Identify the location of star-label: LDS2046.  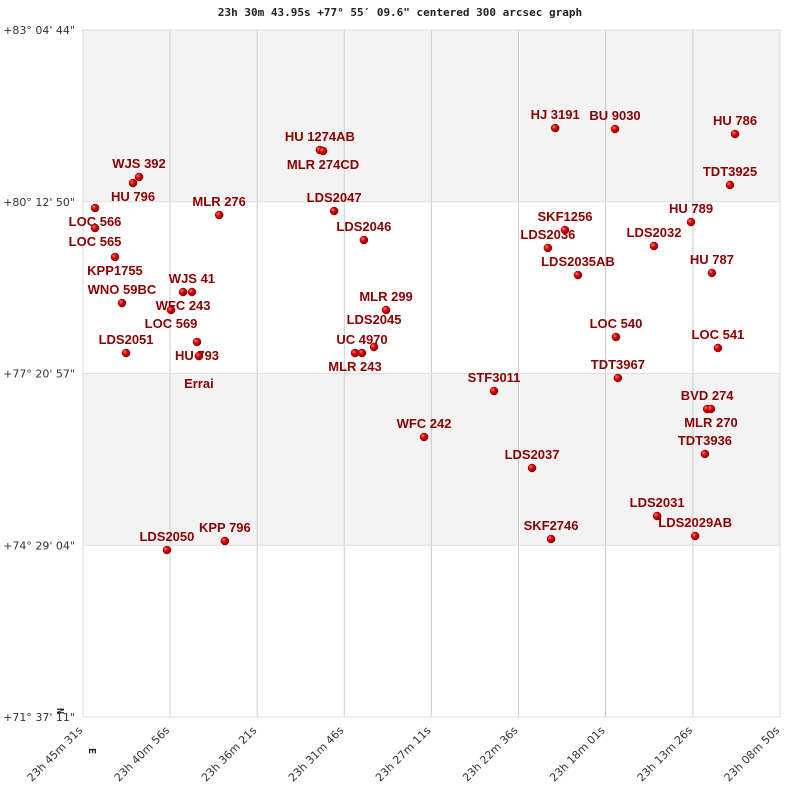
(363, 226).